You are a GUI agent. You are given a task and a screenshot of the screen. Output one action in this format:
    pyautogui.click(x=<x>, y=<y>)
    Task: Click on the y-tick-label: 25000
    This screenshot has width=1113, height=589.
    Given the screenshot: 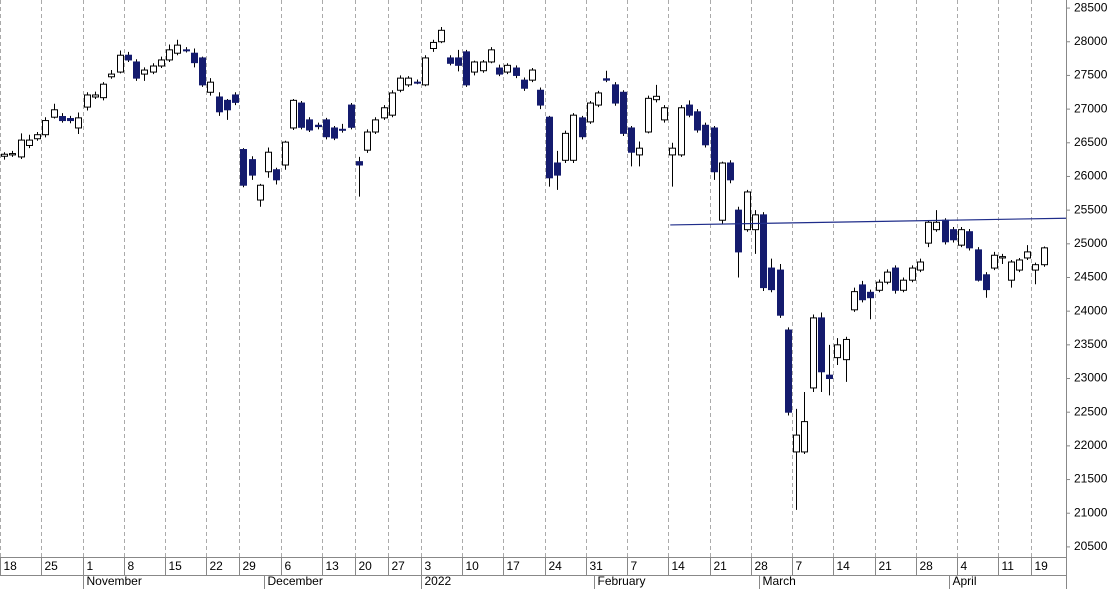 What is the action you would take?
    pyautogui.click(x=1091, y=243)
    